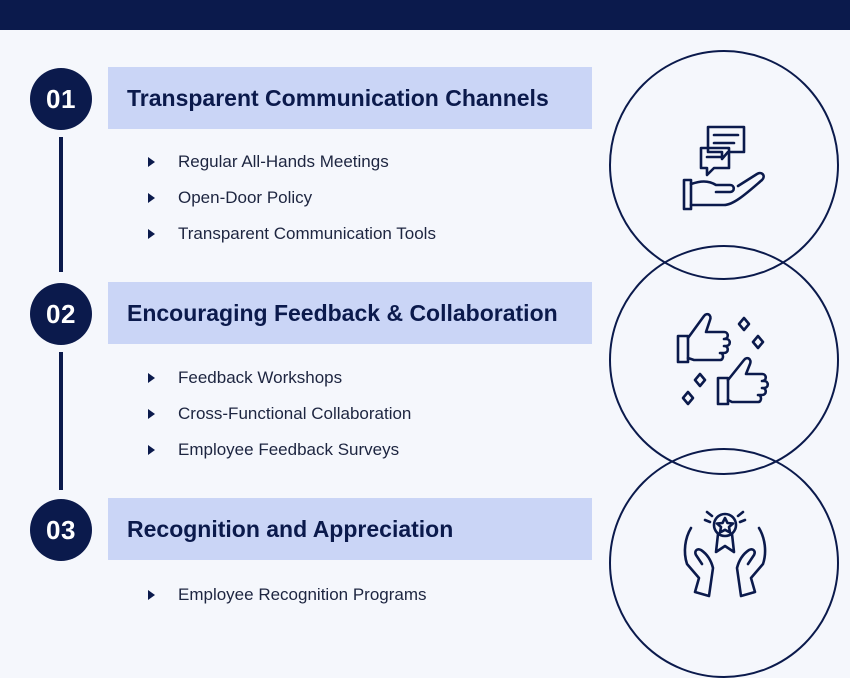  Describe the element at coordinates (725, 554) in the screenshot. I see `award-hands-icon` at that location.